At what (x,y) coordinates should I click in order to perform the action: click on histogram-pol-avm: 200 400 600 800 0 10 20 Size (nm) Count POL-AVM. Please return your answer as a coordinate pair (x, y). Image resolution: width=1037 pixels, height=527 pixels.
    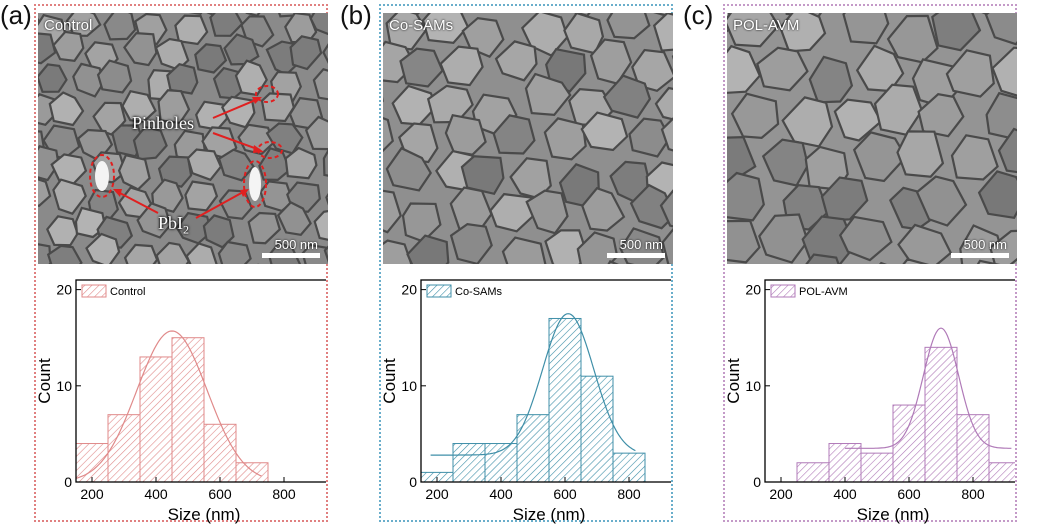
    Looking at the image, I should click on (870, 401).